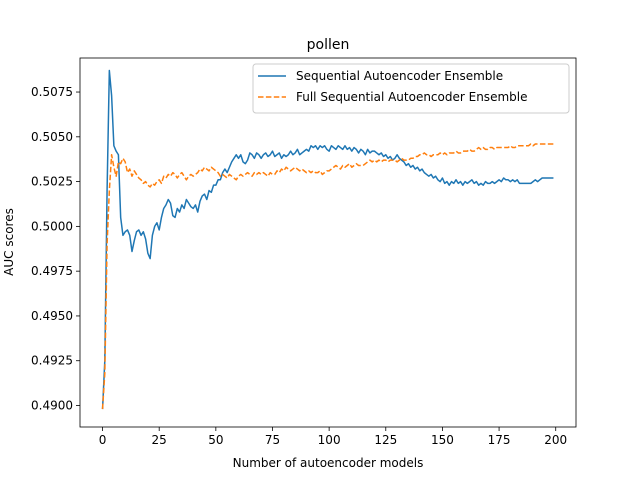 Image resolution: width=640 pixels, height=480 pixels. Describe the element at coordinates (399, 76) in the screenshot. I see `legend-label-1: Sequential Autoencoder Ensemble` at that location.